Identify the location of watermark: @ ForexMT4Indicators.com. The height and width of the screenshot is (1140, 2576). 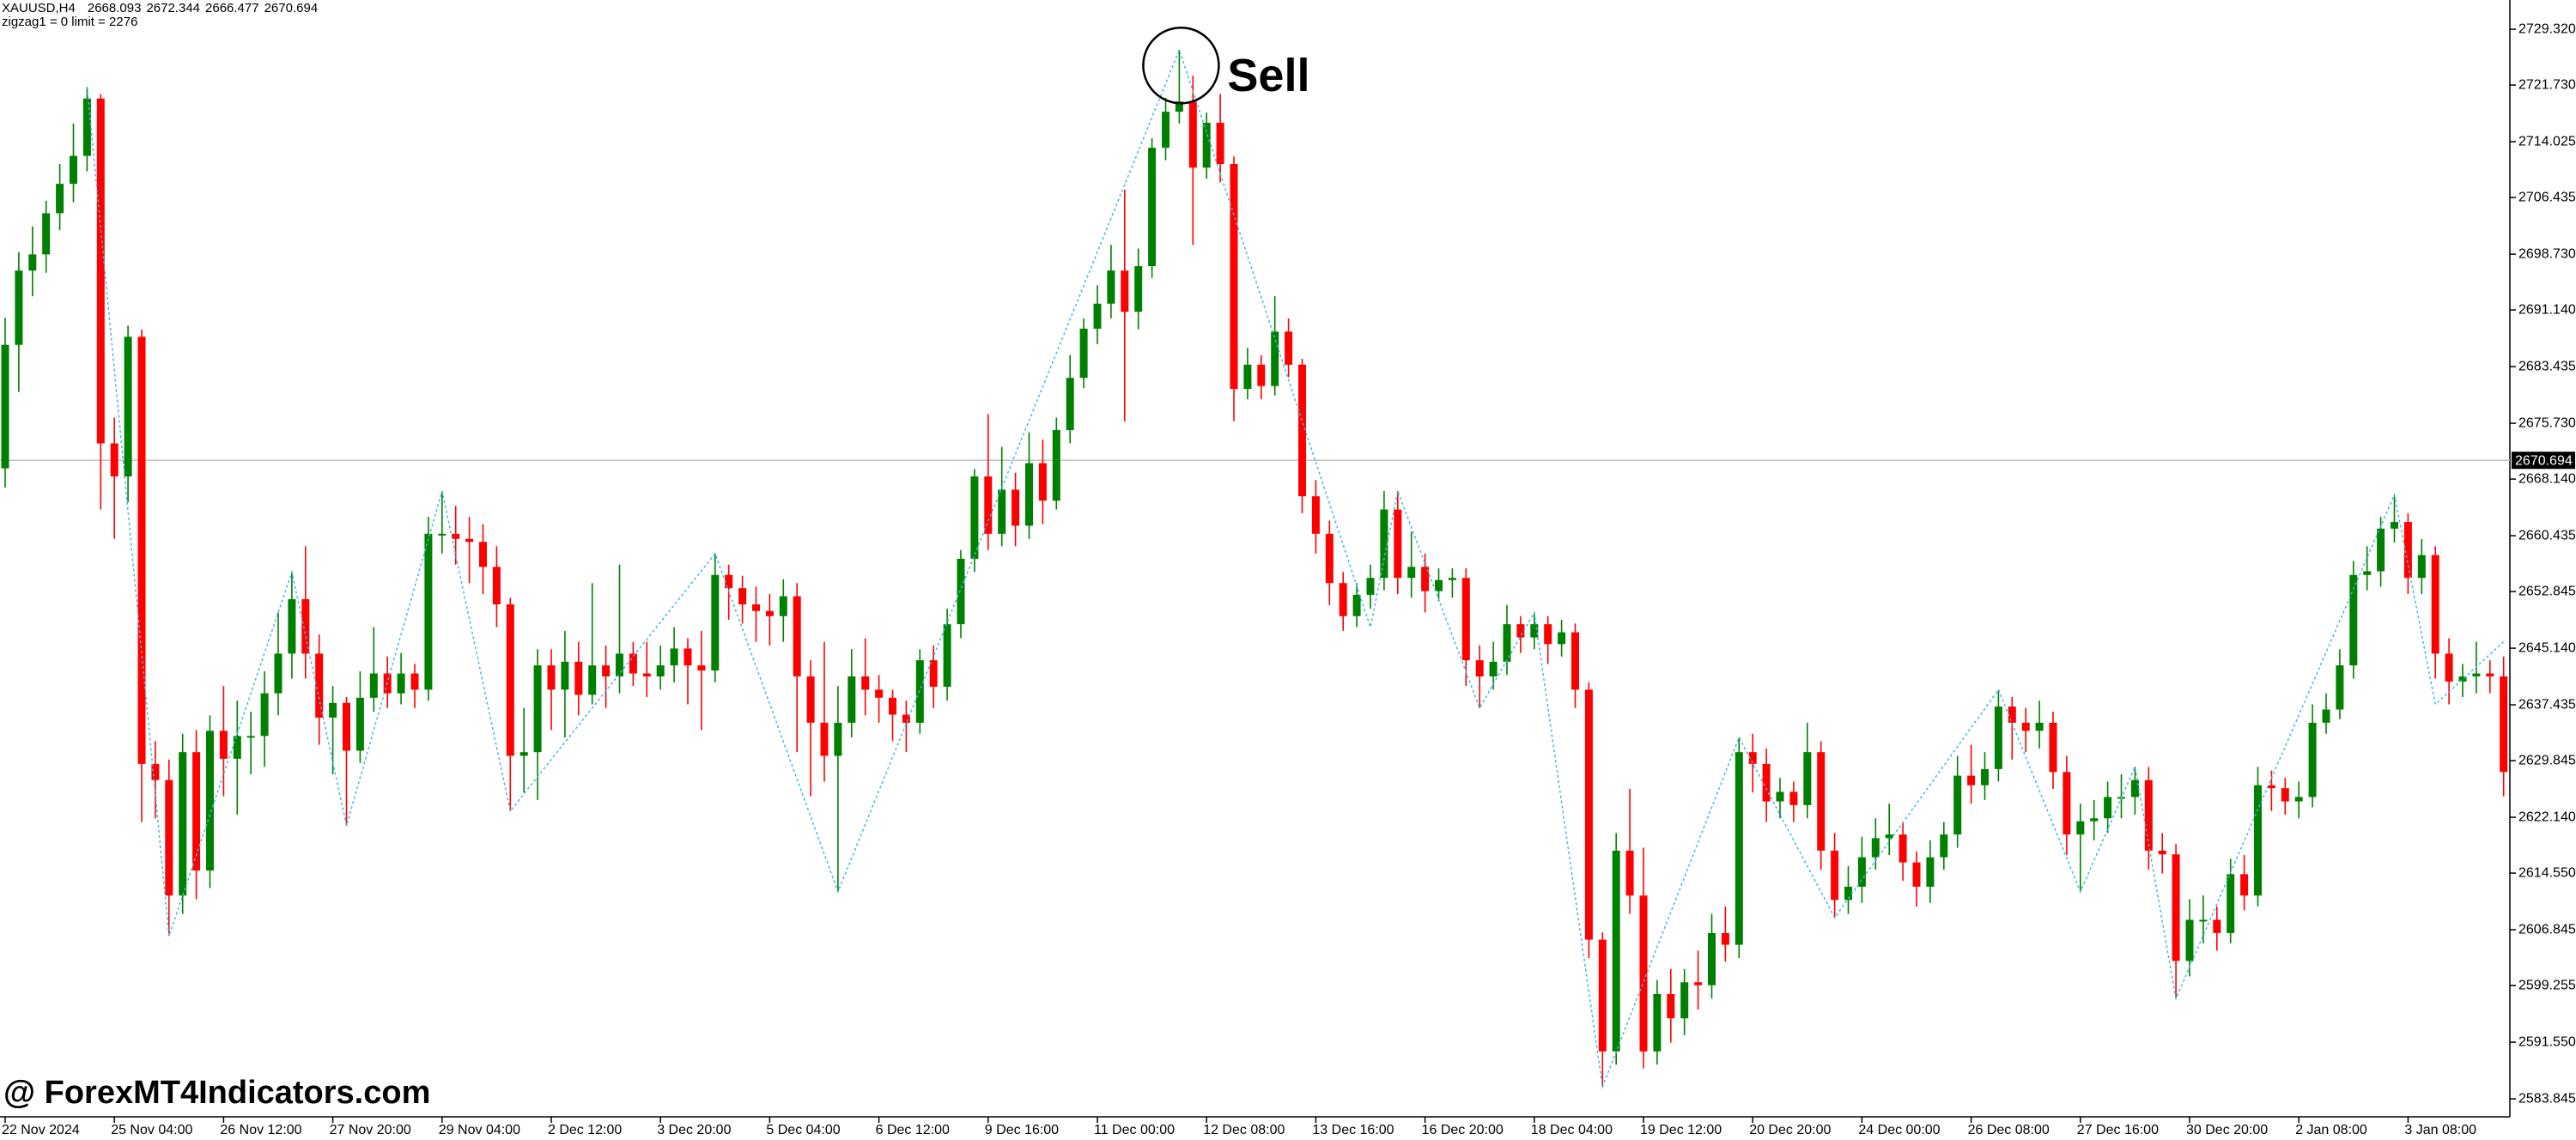
(217, 1093).